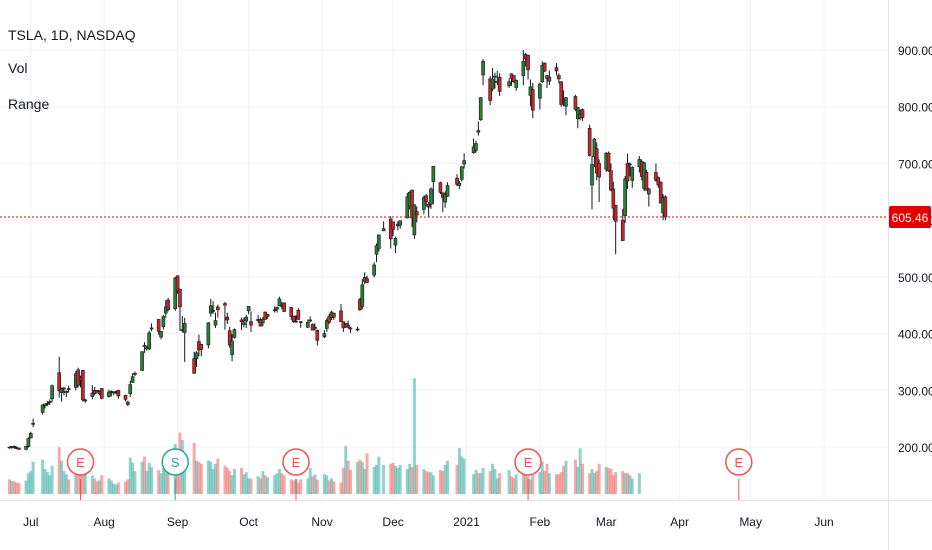 Image resolution: width=932 pixels, height=550 pixels. I want to click on time-axis: Jul Aug Sep Oct Nov Dec 2021 Feb Mar Apr May Jun, so click(428, 522).